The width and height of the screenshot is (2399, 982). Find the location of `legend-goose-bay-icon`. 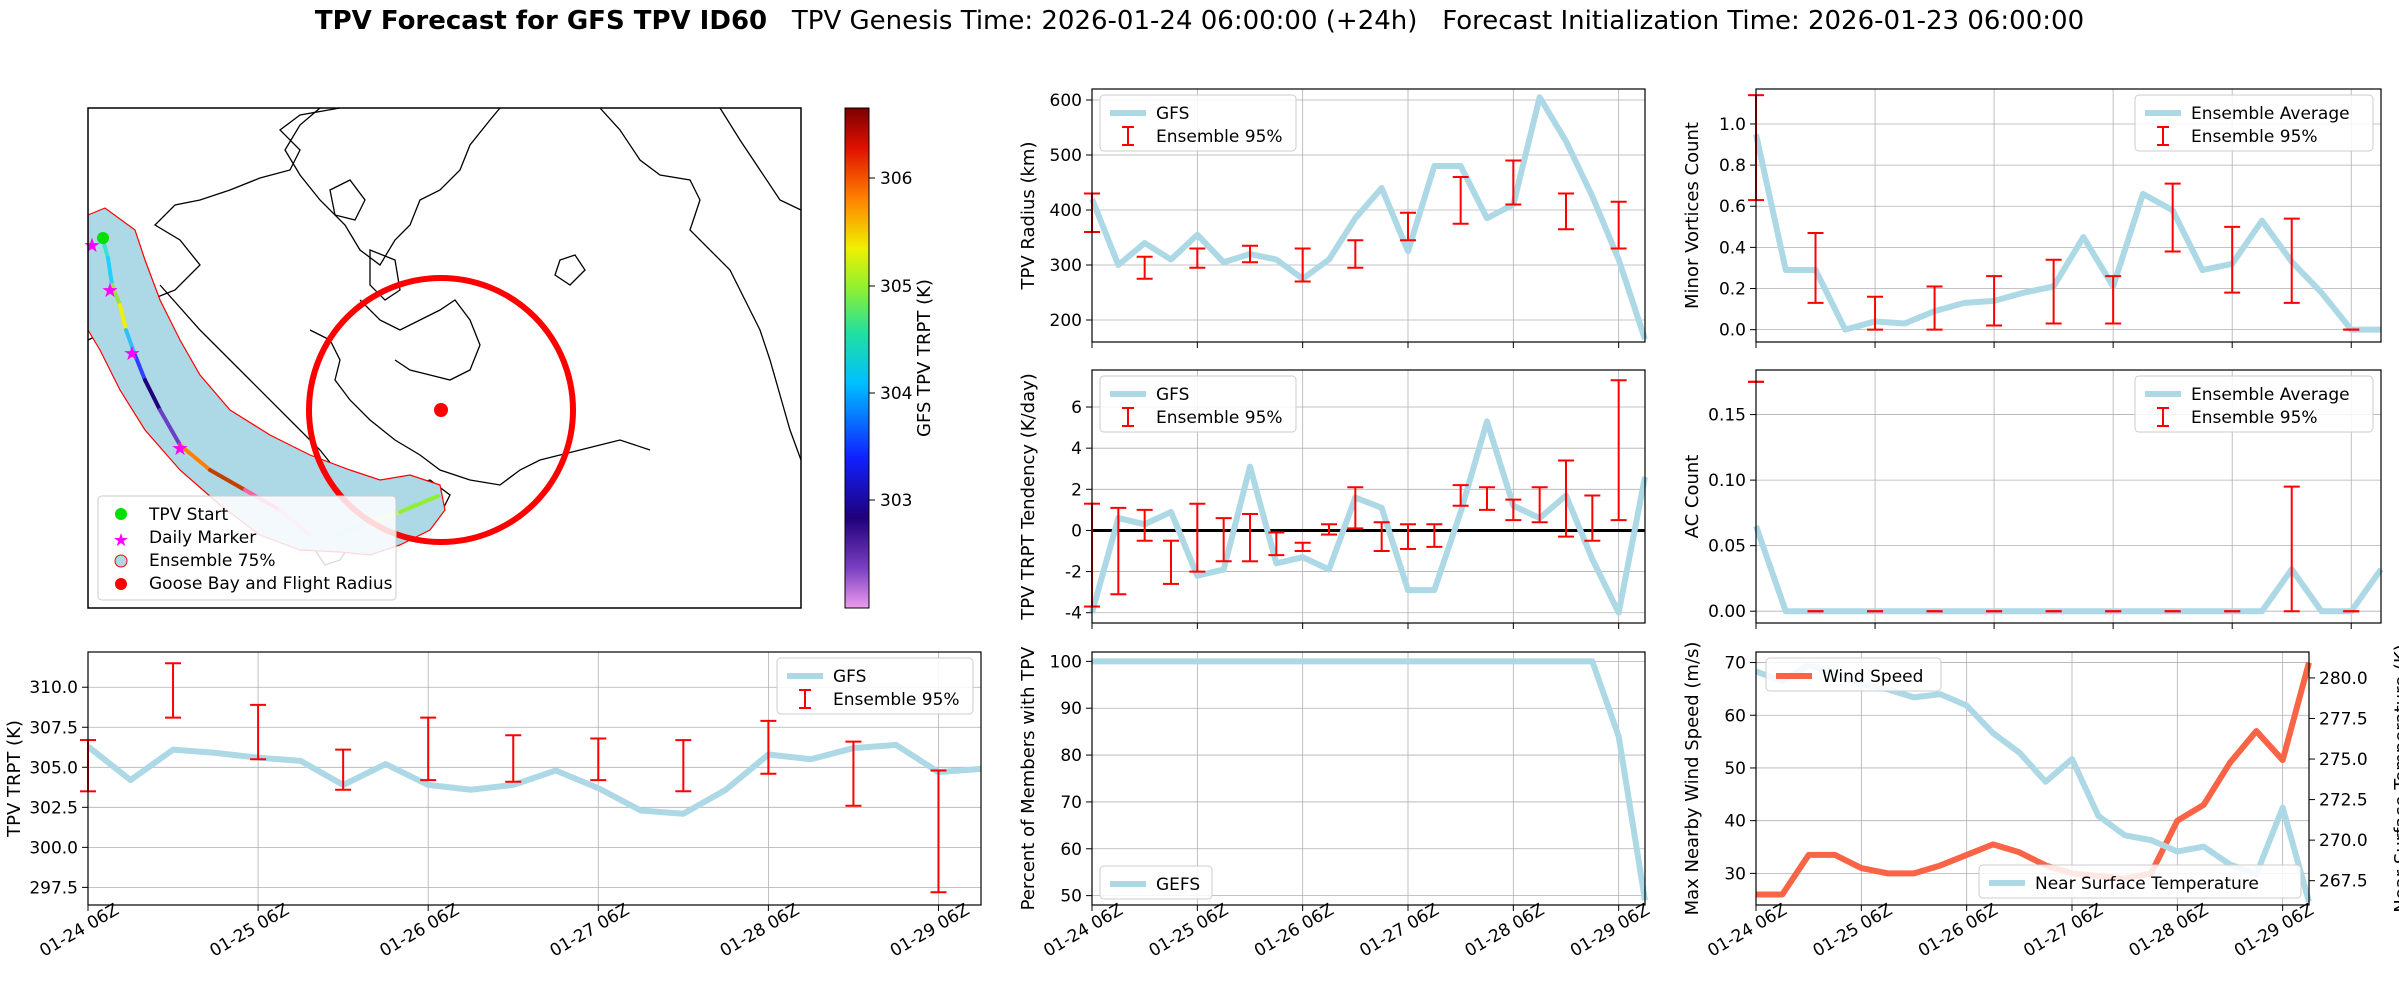

legend-goose-bay-icon is located at coordinates (121, 584).